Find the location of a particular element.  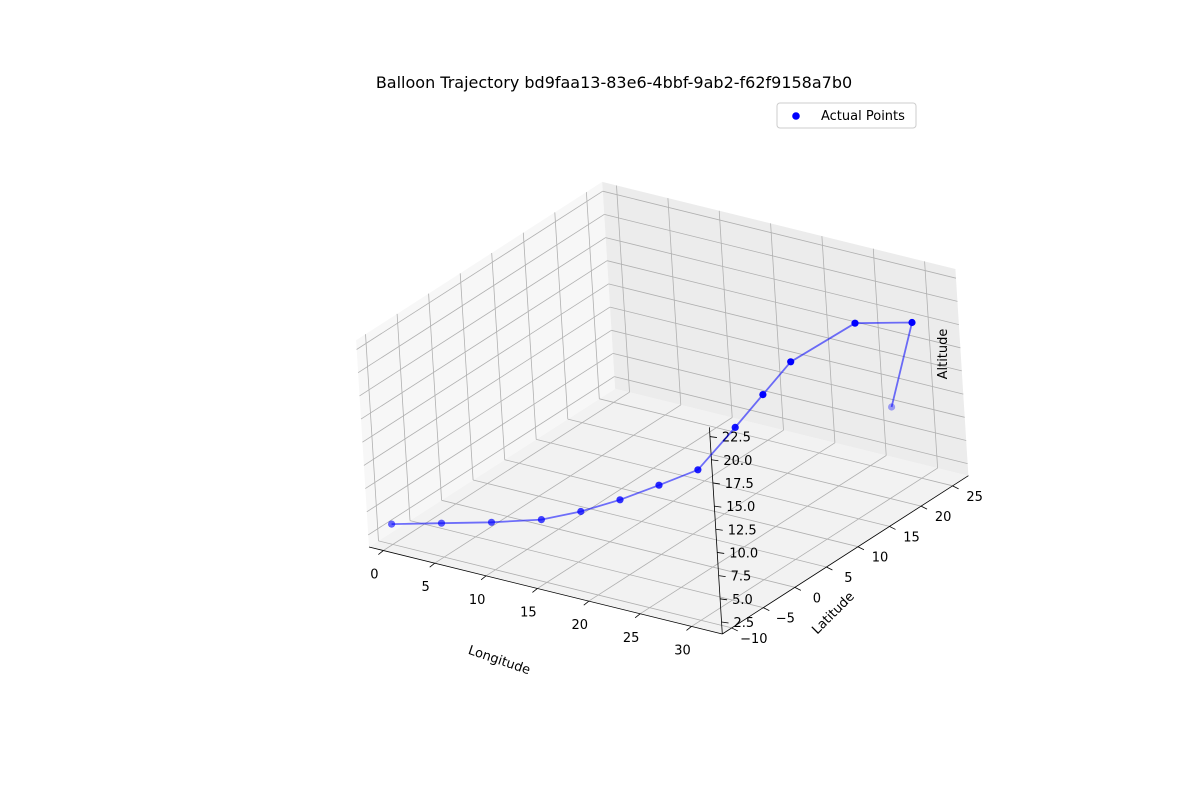

y-tick-label: 25 is located at coordinates (974, 497).